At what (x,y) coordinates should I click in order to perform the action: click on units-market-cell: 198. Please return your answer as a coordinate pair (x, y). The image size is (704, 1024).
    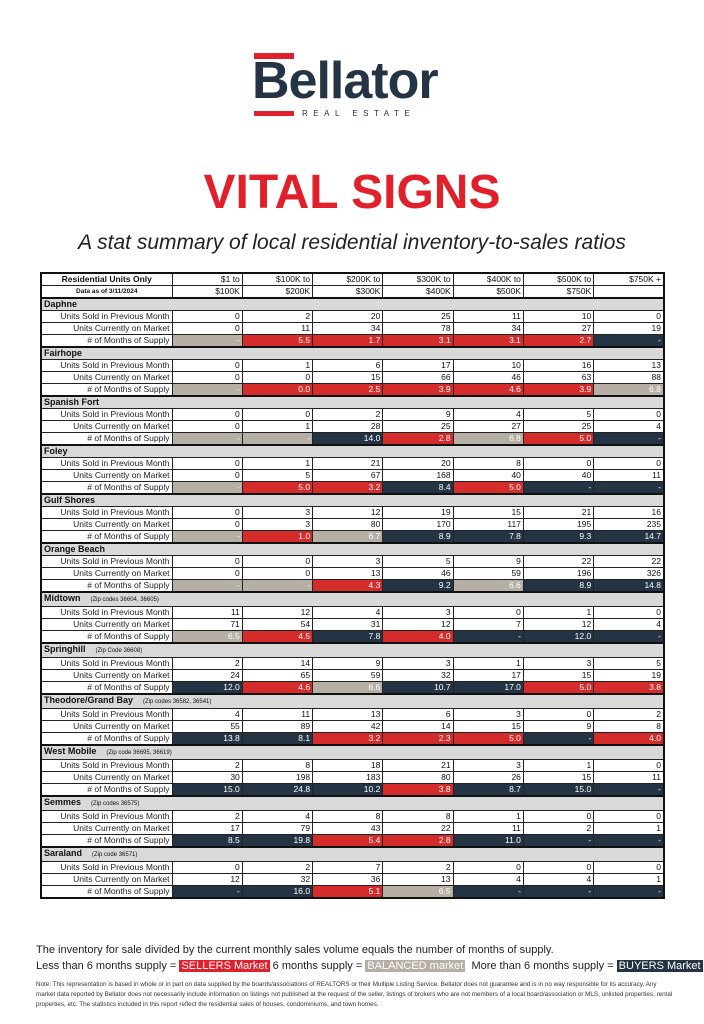
    Looking at the image, I should click on (277, 777).